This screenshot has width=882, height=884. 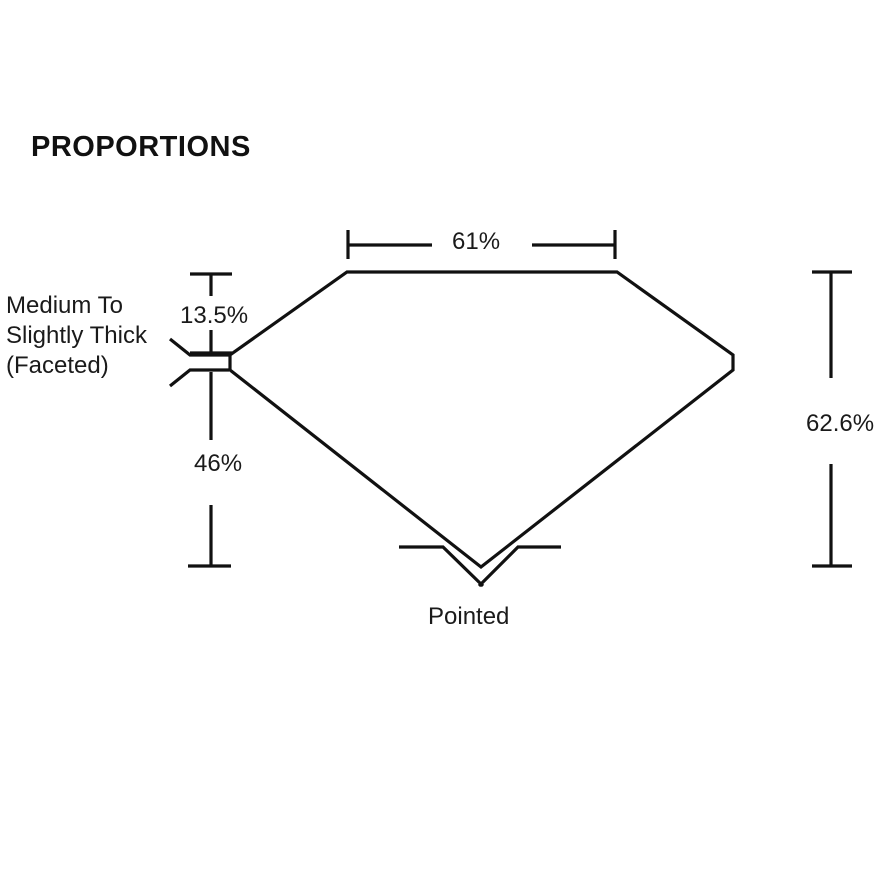 What do you see at coordinates (214, 315) in the screenshot?
I see `crown-percent-label: 13.5%` at bounding box center [214, 315].